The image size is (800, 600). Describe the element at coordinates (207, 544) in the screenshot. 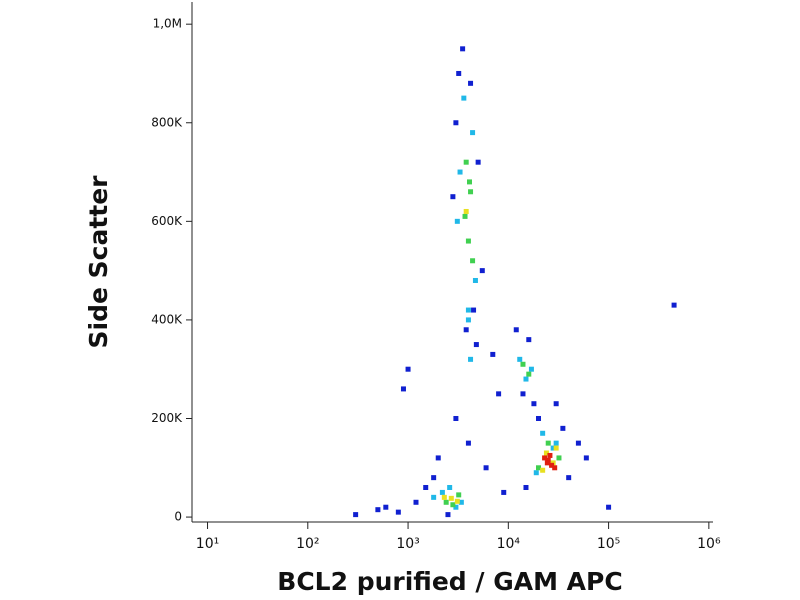

I see `x-tick-label: 10¹` at that location.